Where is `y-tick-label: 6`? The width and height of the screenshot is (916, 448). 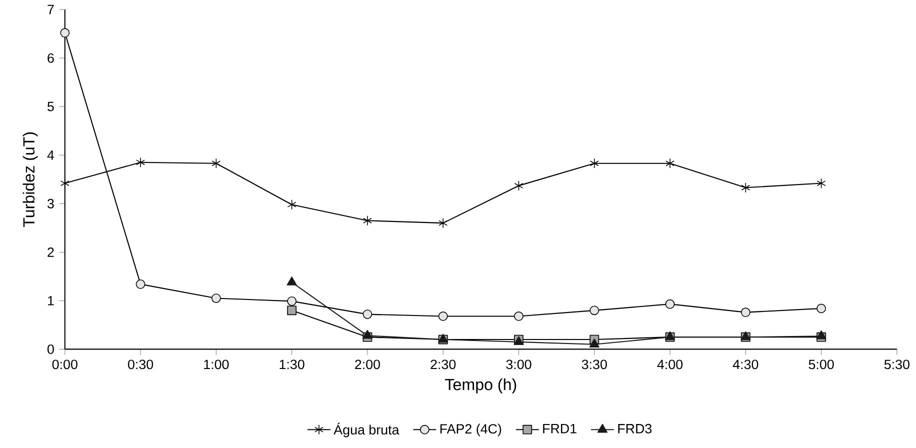 y-tick-label: 6 is located at coordinates (51, 58).